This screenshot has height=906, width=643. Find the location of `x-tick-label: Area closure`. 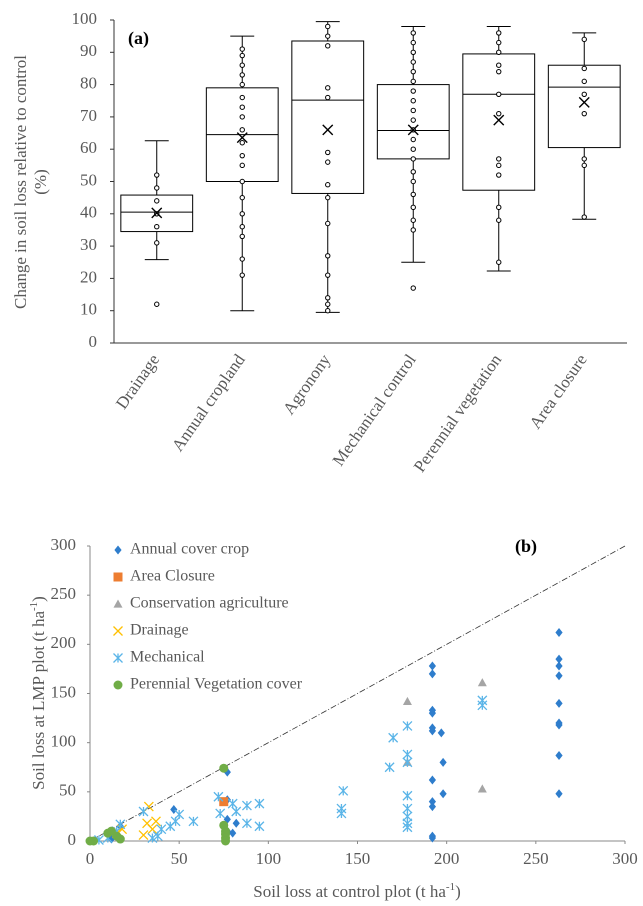

x-tick-label: Area closure is located at coordinates (558, 392).